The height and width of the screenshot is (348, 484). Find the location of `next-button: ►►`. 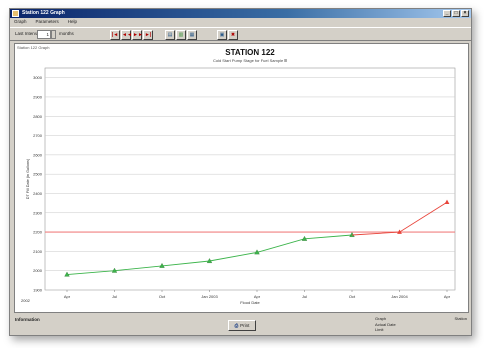

next-button: ►► is located at coordinates (137, 35).